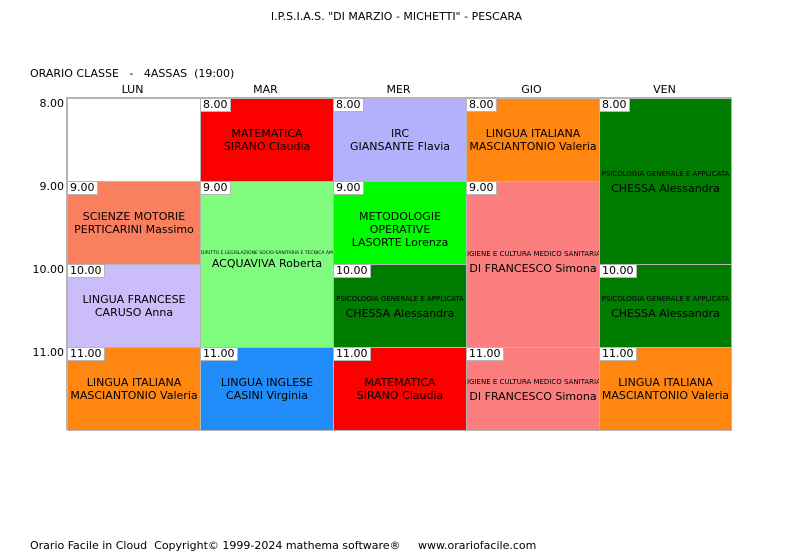 This screenshot has height=559, width=793. What do you see at coordinates (134, 229) in the screenshot?
I see `teacher-label: PERTICARINI Massimo` at bounding box center [134, 229].